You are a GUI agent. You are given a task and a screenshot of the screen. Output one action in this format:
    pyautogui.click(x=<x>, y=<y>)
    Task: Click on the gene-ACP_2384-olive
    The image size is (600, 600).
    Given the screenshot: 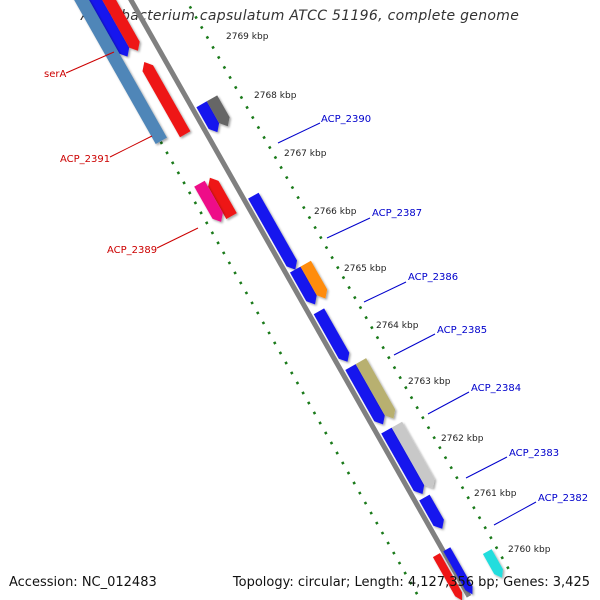 What is the action you would take?
    pyautogui.click(x=375, y=388)
    